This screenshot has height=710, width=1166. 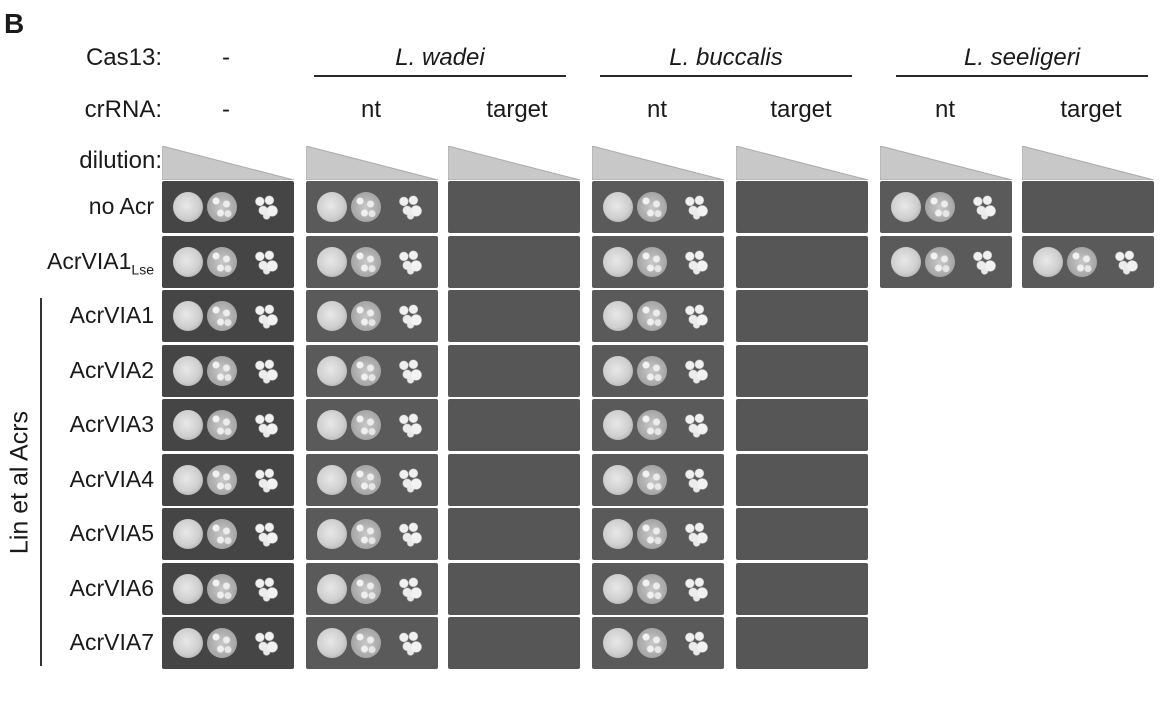 I want to click on crrna-col-1: nt, so click(x=370, y=109).